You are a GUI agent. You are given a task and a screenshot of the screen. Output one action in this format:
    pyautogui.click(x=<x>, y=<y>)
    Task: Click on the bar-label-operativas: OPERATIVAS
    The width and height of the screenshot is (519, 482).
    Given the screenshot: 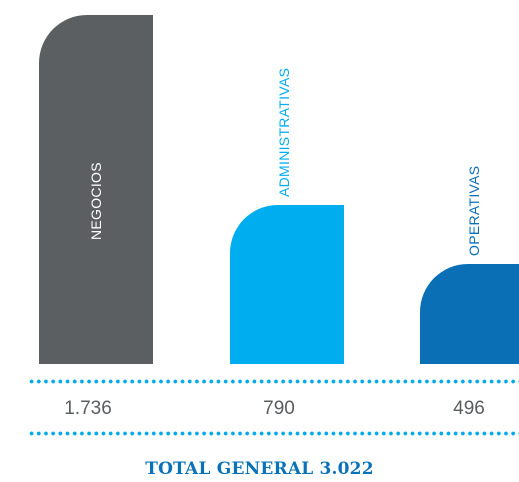 What is the action you would take?
    pyautogui.click(x=474, y=211)
    